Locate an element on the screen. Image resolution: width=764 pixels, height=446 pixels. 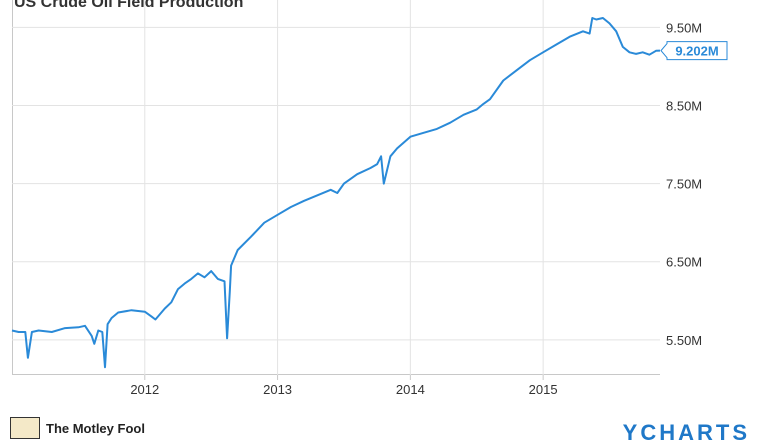
last-value-label: 9.202M is located at coordinates (696, 51).